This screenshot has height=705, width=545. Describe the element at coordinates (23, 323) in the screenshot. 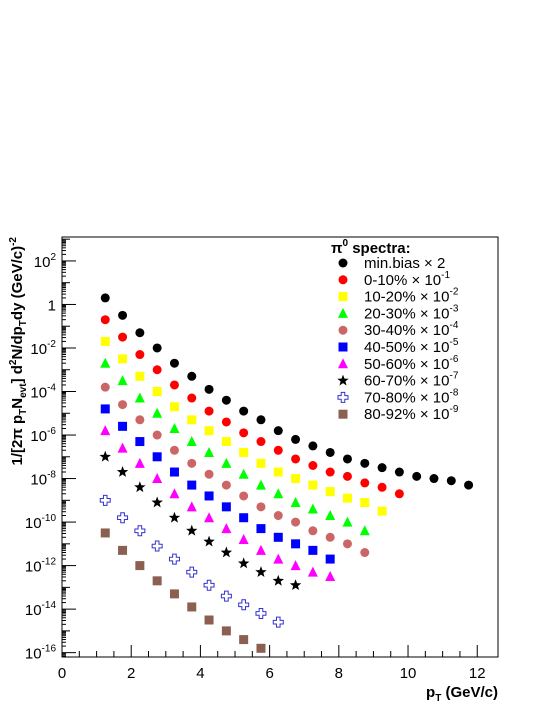

I see `y-axis-title-sub3: T` at that location.